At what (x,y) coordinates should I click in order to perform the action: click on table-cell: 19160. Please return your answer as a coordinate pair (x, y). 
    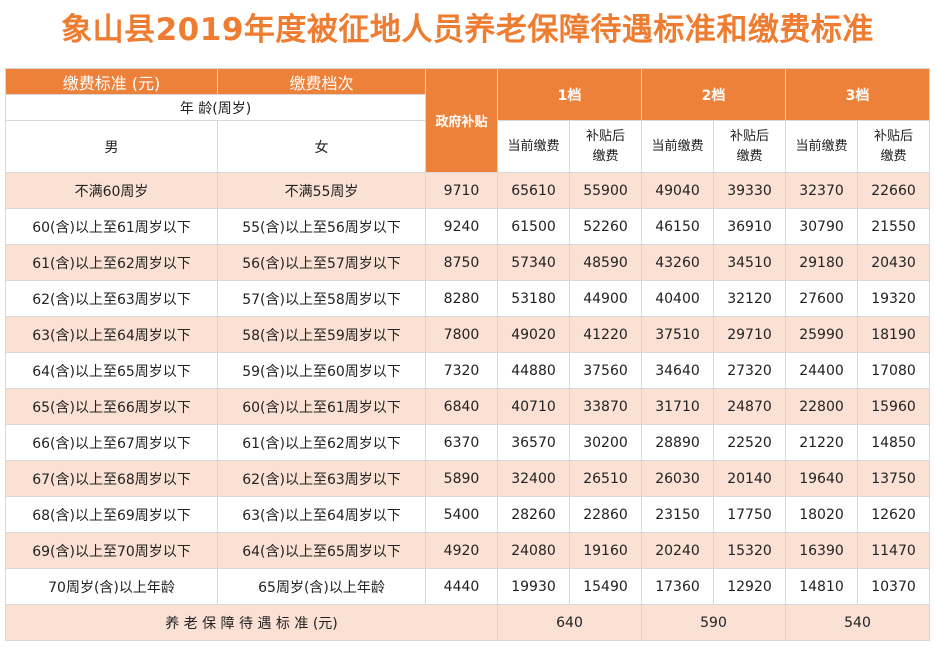
    Looking at the image, I should click on (605, 550).